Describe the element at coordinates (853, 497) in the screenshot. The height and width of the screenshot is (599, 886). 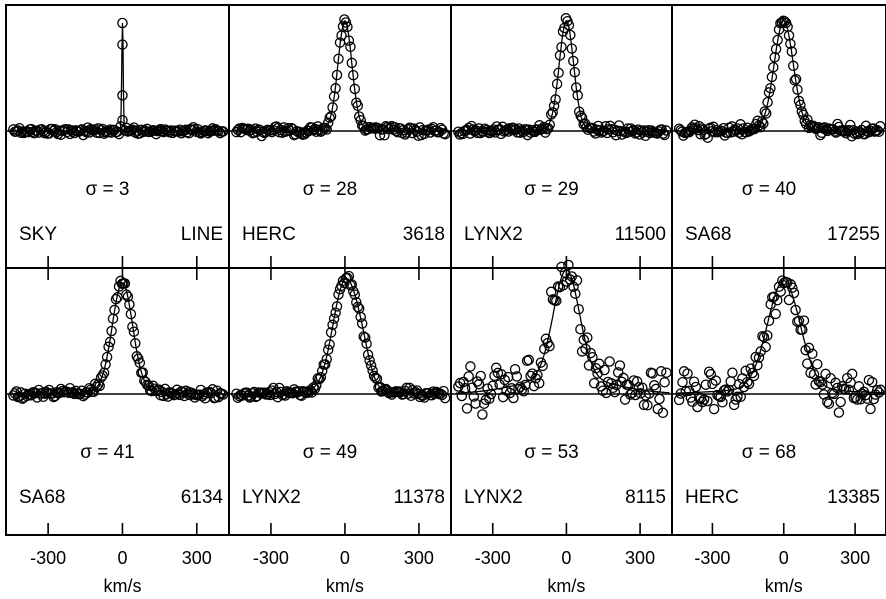
I see `object-number: 13385` at that location.